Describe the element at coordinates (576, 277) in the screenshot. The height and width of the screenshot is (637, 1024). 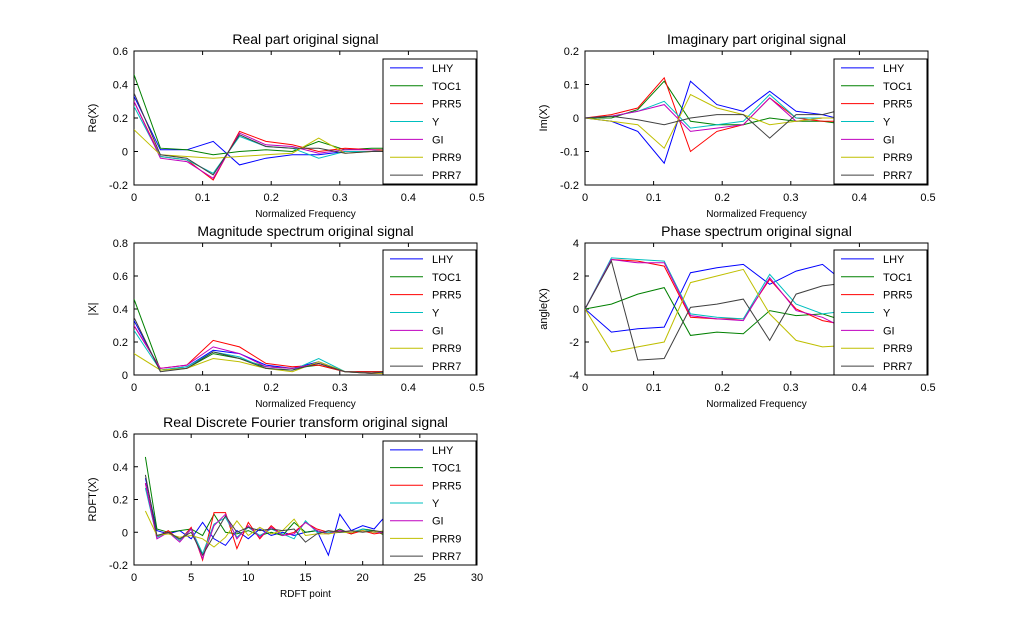
I see `y-tick-label: 2` at that location.